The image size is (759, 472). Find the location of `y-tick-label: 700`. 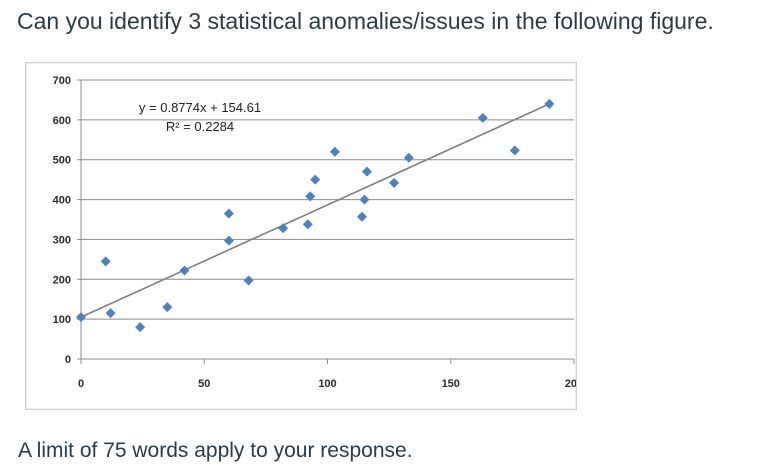

y-tick-label: 700 is located at coordinates (62, 81).